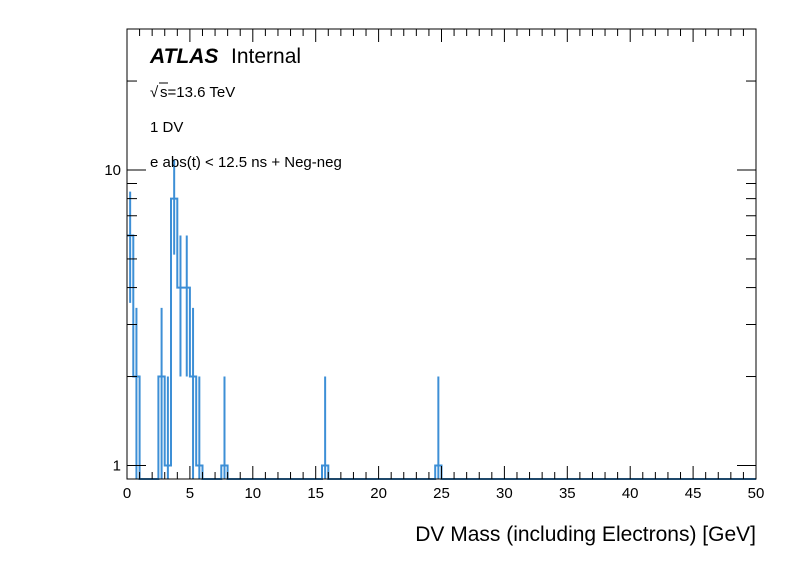  I want to click on selection-label: 1 DV, so click(166, 127).